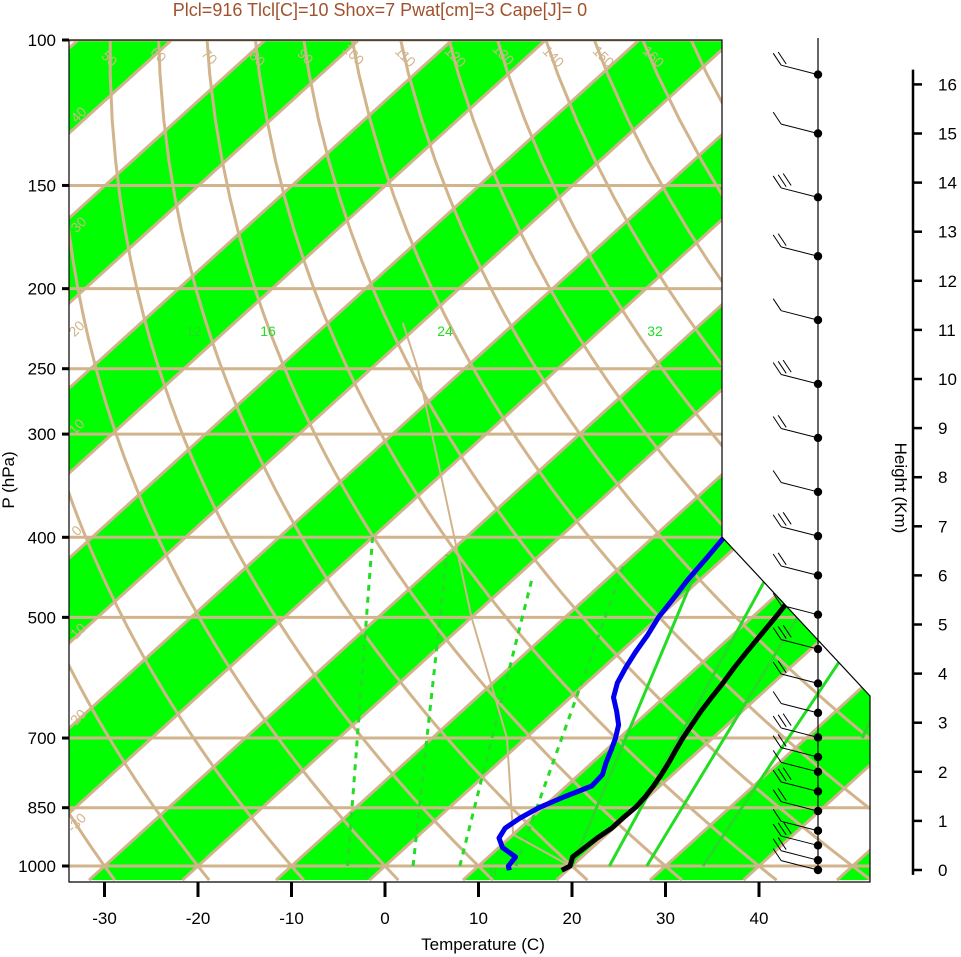  Describe the element at coordinates (42, 289) in the screenshot. I see `y-tick-label: 200` at that location.